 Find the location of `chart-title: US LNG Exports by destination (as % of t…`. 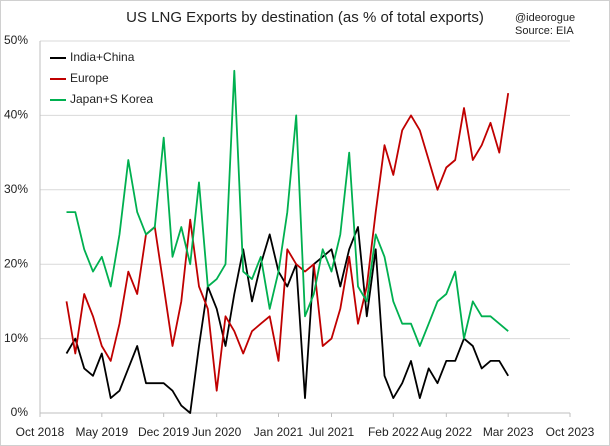

chart-title: US LNG Exports by destination (as % of t… is located at coordinates (305, 17).